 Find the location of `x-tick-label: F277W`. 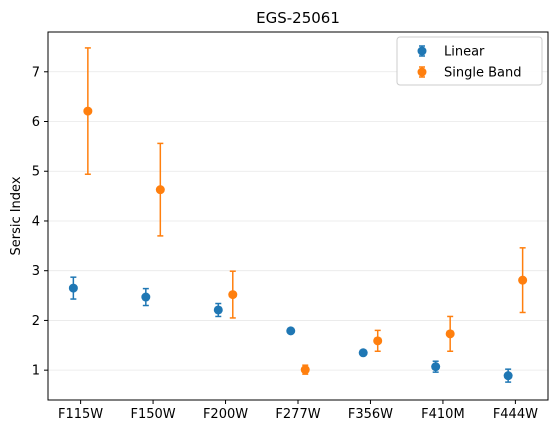

x-tick-label: F277W is located at coordinates (297, 414).